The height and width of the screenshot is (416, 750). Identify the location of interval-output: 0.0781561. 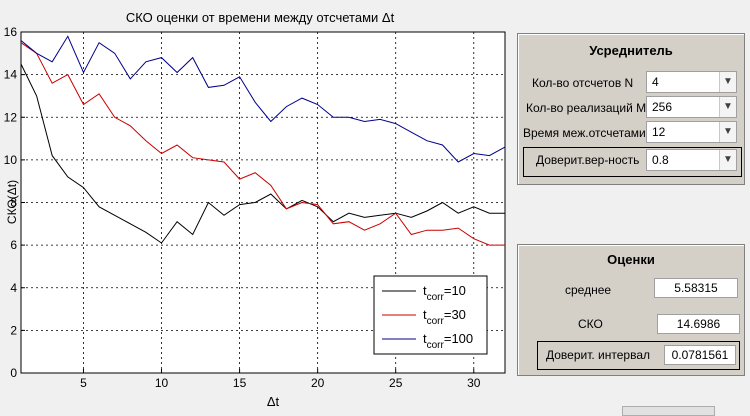
(700, 355).